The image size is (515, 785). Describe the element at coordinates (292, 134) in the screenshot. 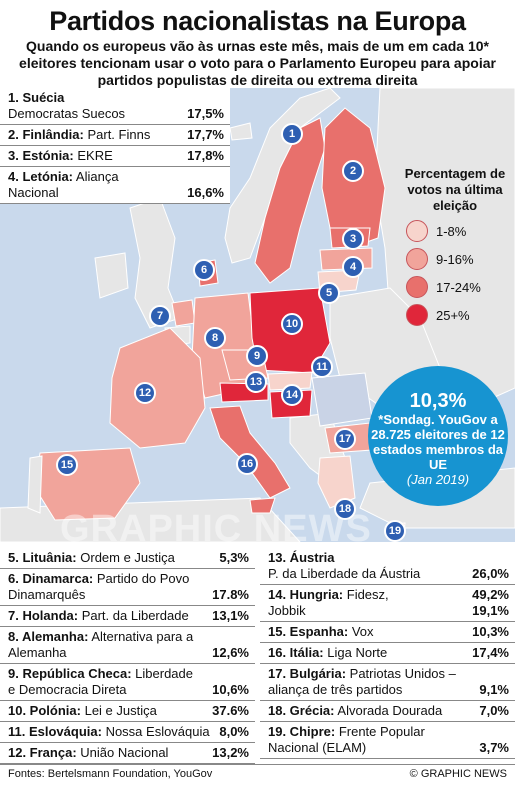

I see `marker-1: 1` at that location.